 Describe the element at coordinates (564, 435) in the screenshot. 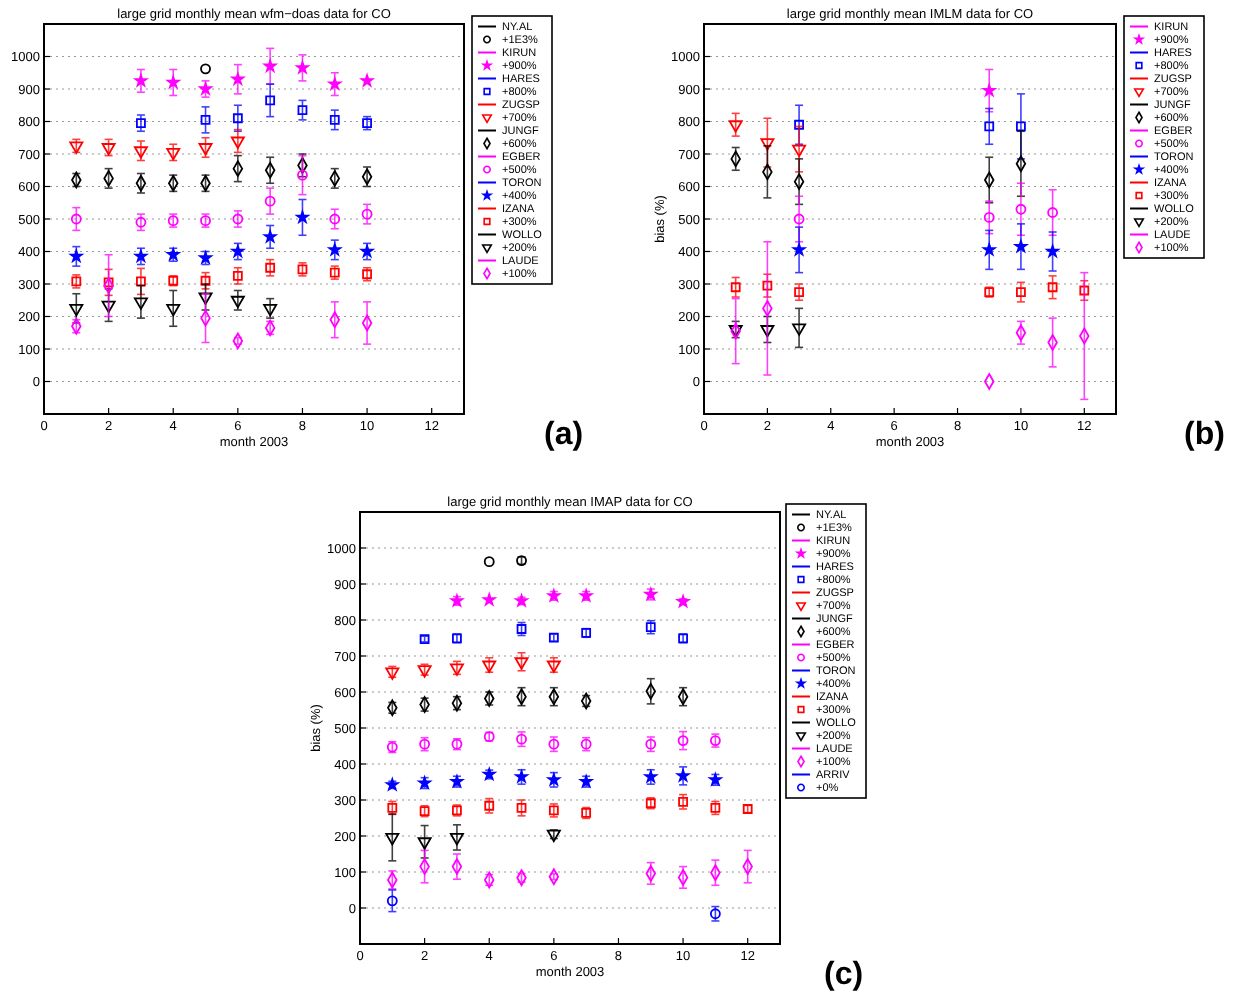

I see `text: (a)` at that location.